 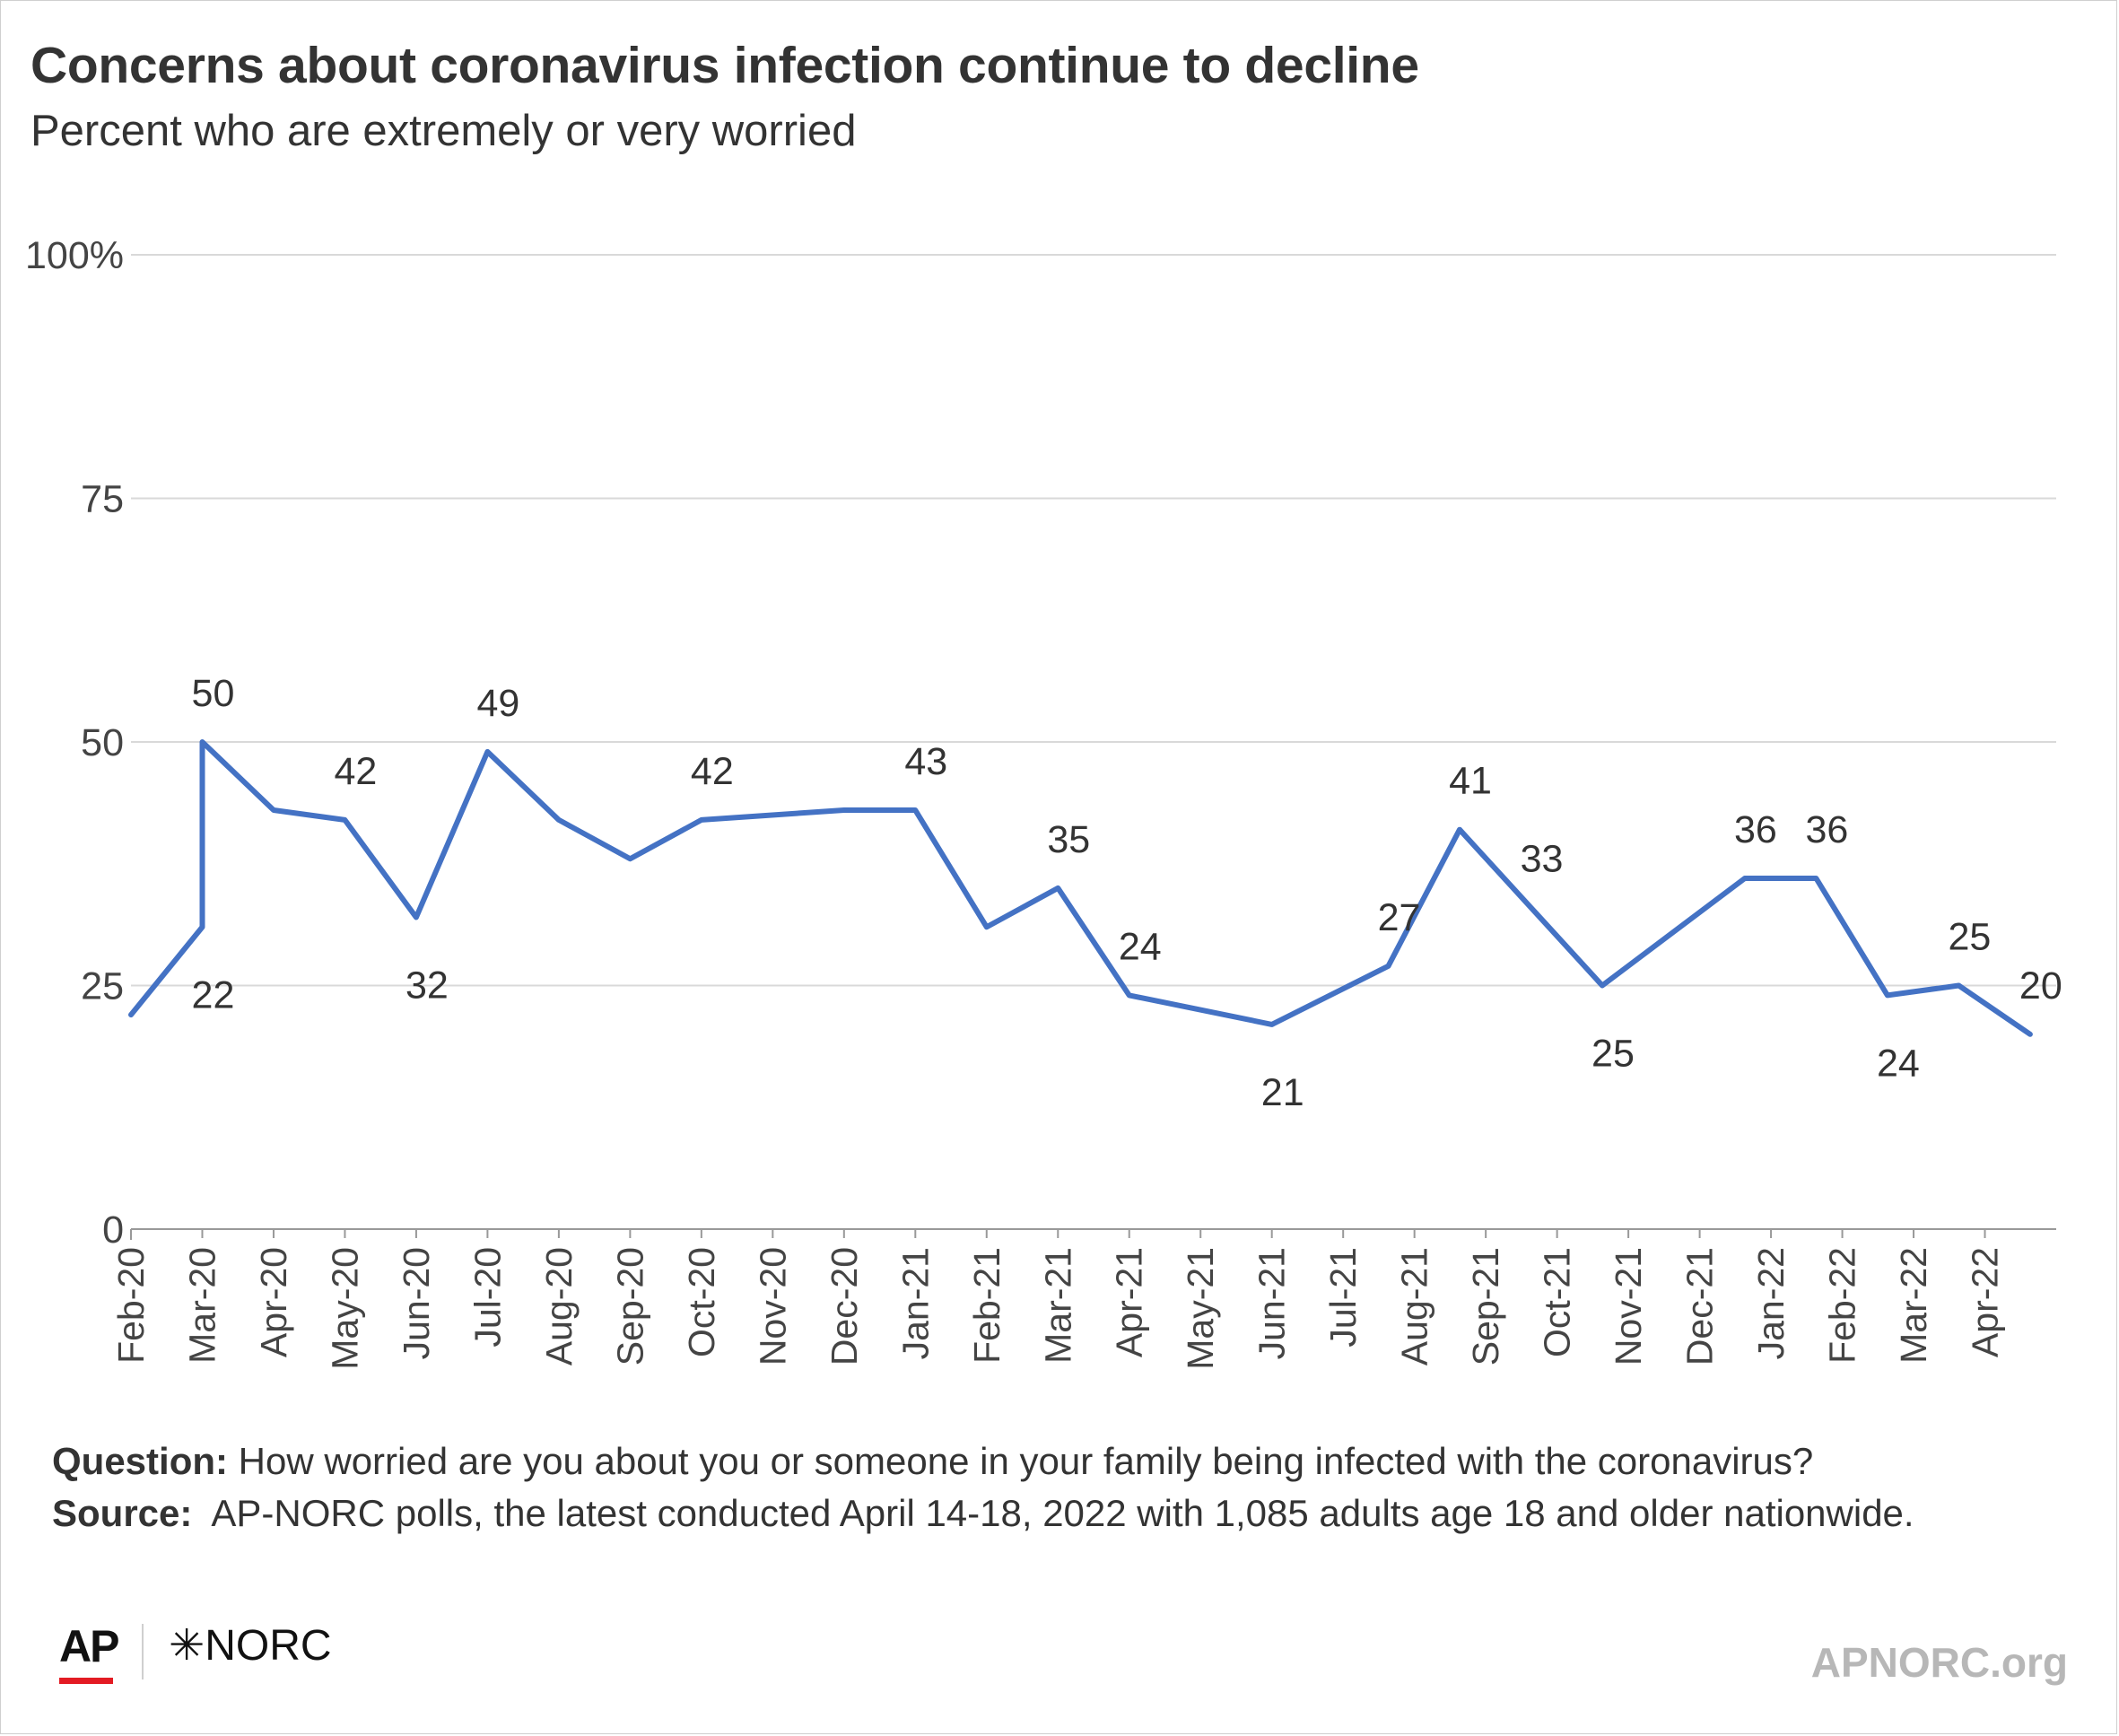 What do you see at coordinates (1700, 1306) in the screenshot?
I see `x-tick-label: Dec-21` at bounding box center [1700, 1306].